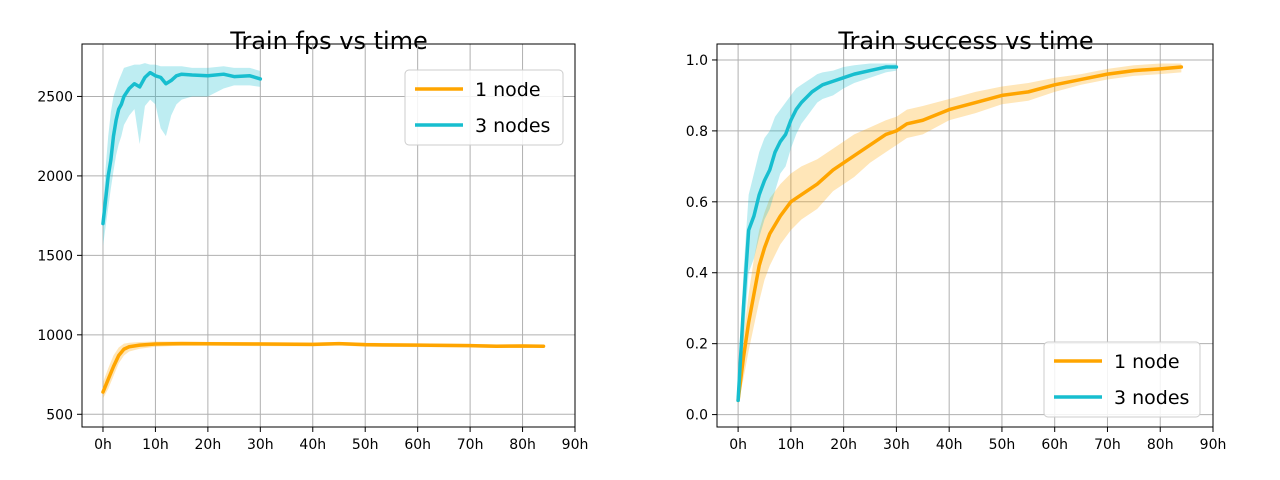 The height and width of the screenshot is (480, 1280). What do you see at coordinates (55, 256) in the screenshot?
I see `y-tick-label: 1500` at bounding box center [55, 256].